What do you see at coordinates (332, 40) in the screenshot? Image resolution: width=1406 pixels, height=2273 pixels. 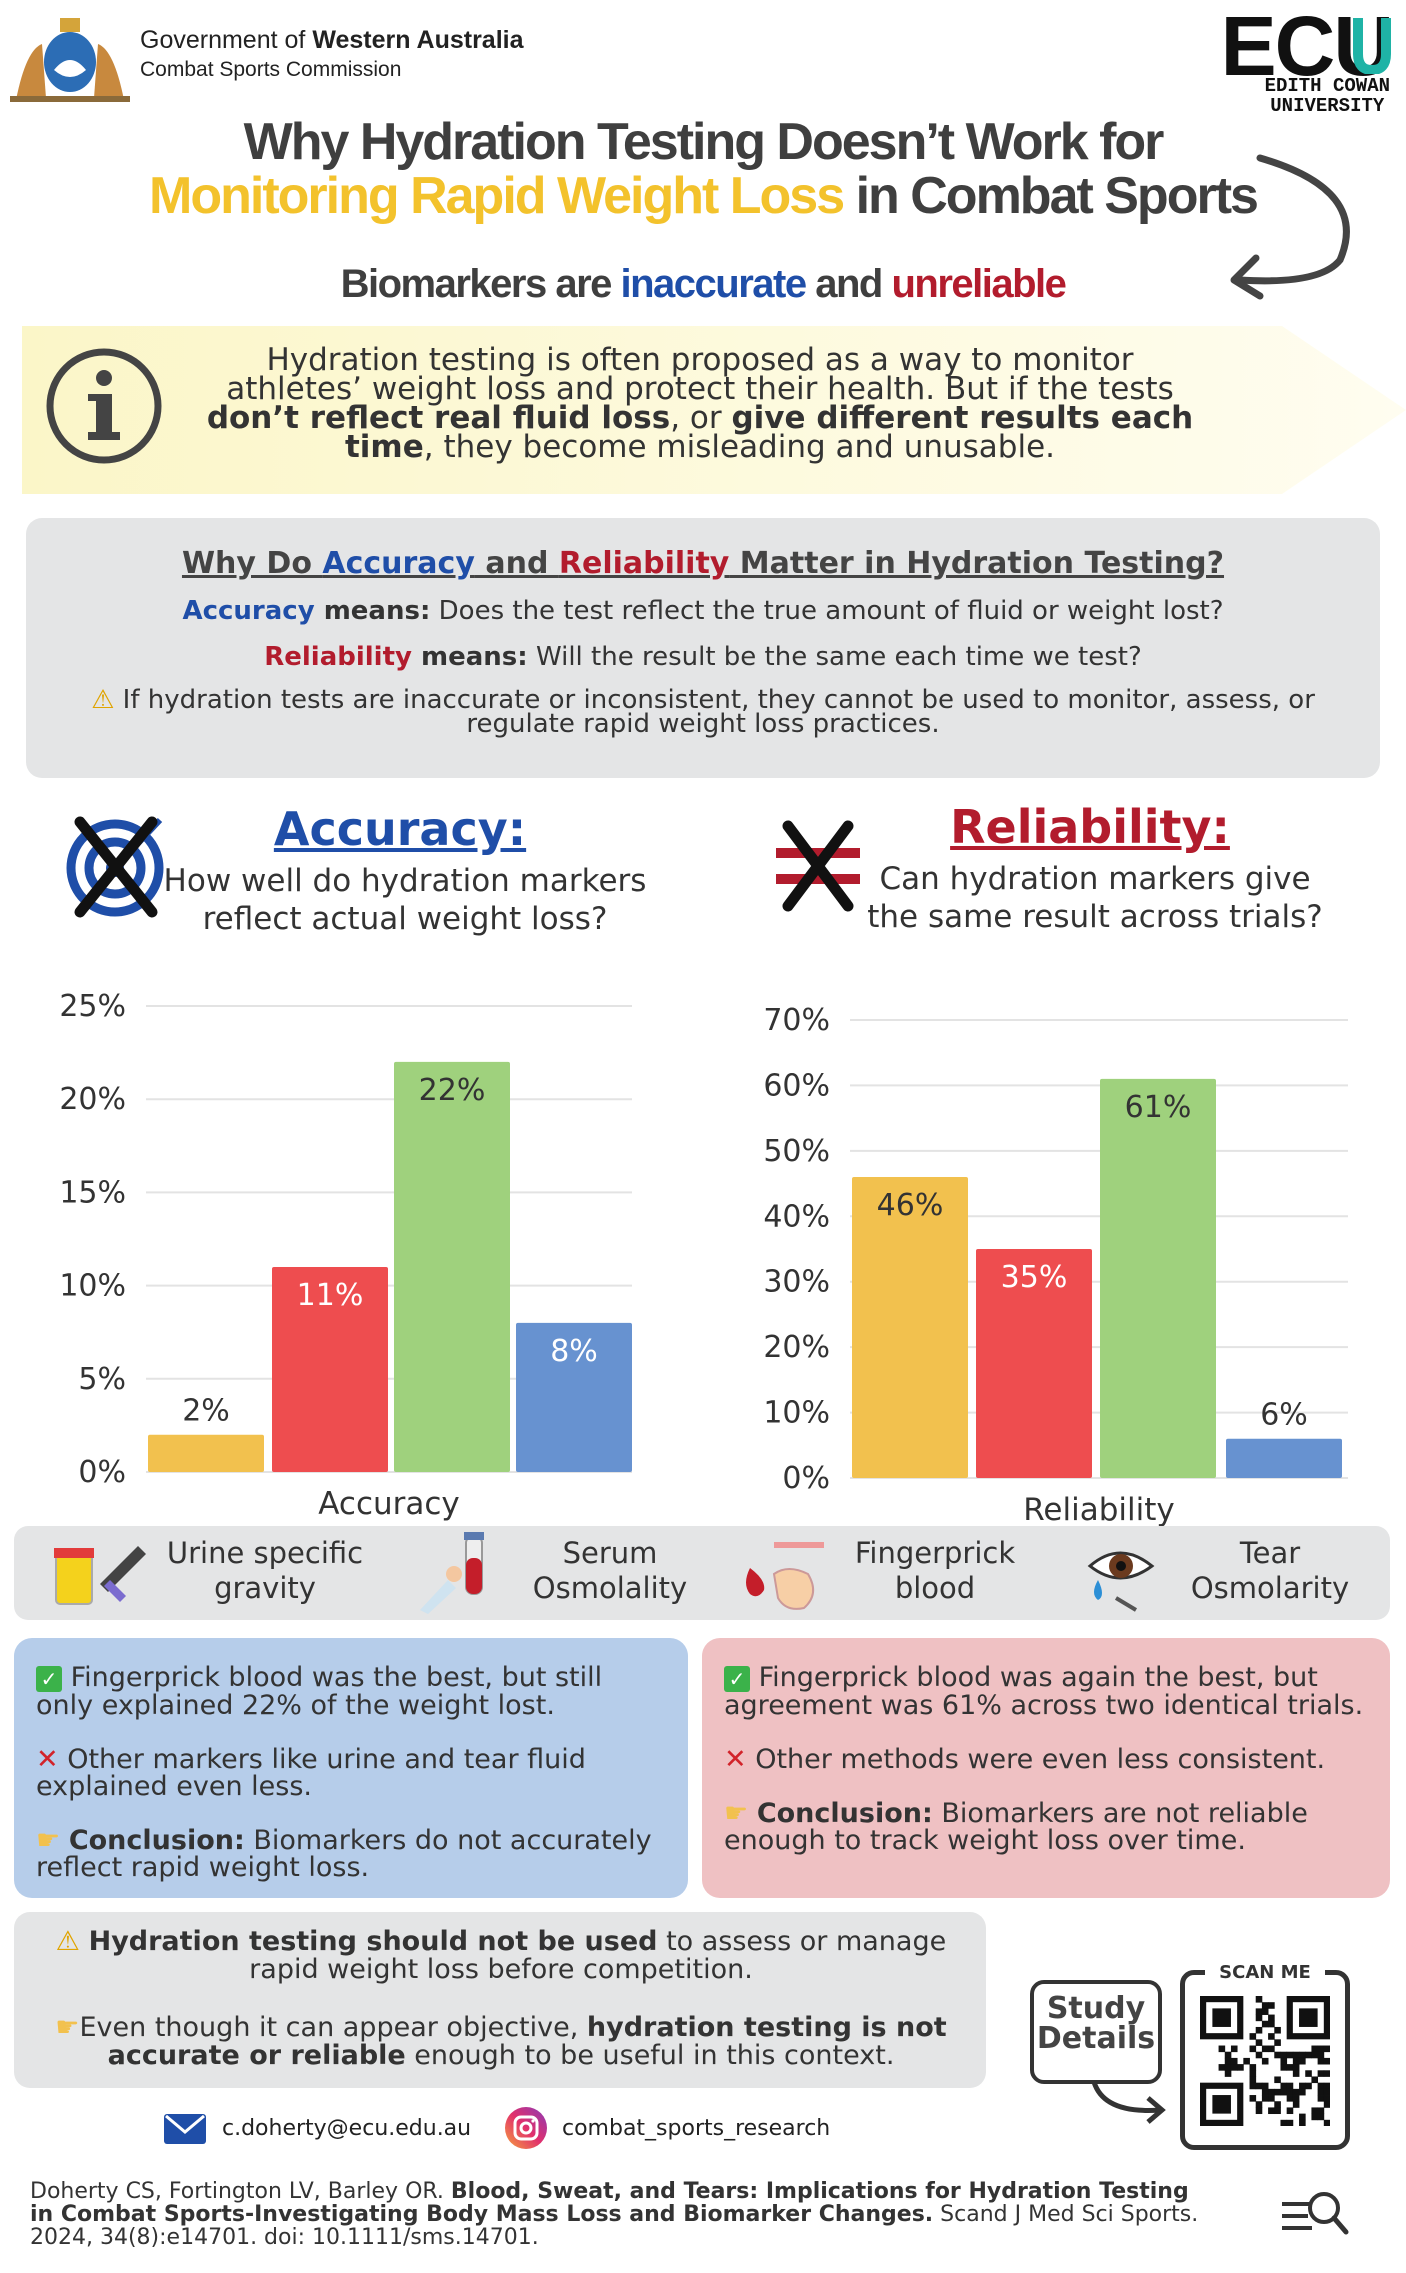 I see `gov-title: Government of Western Australia` at bounding box center [332, 40].